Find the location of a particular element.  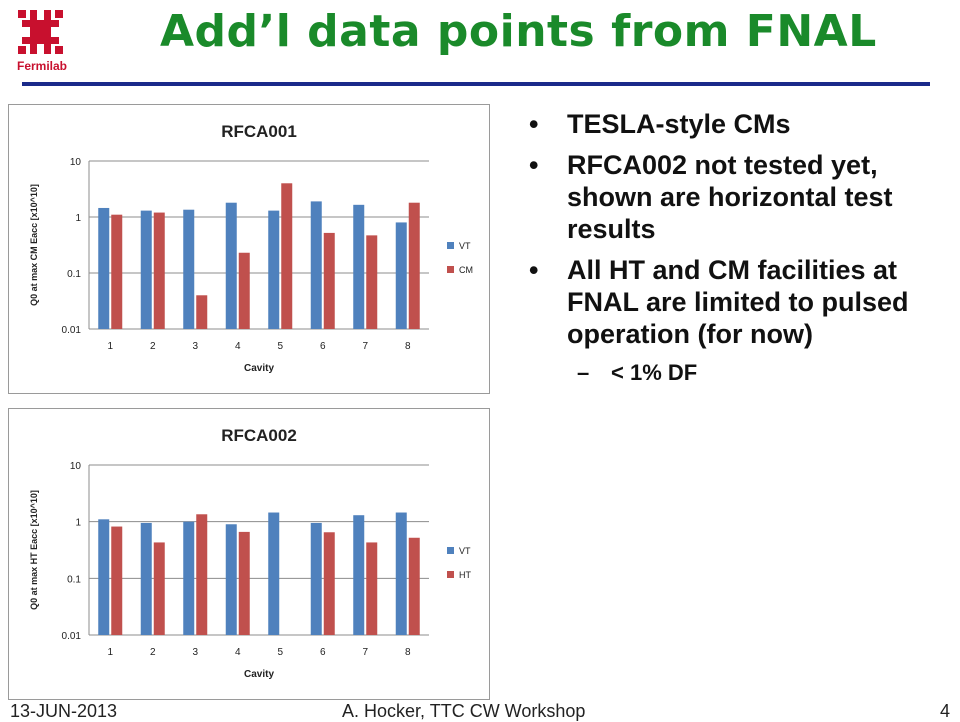

fermilab-logo-icon: Fermilab is located at coordinates (42, 41).